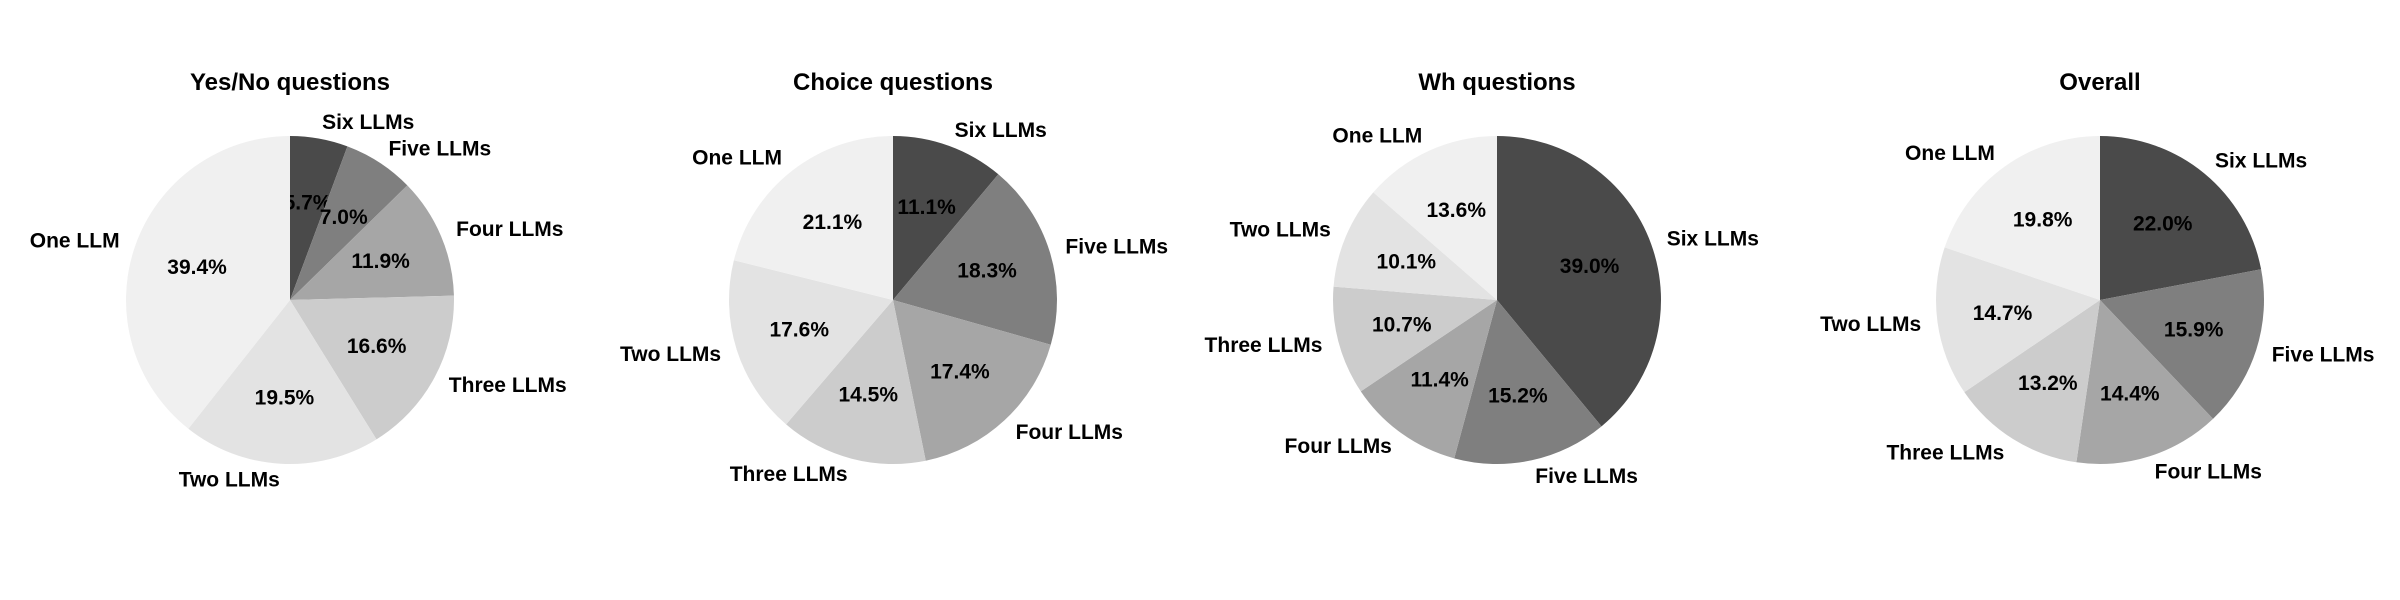  I want to click on pie-percent-label: 10.1%, so click(1407, 261).